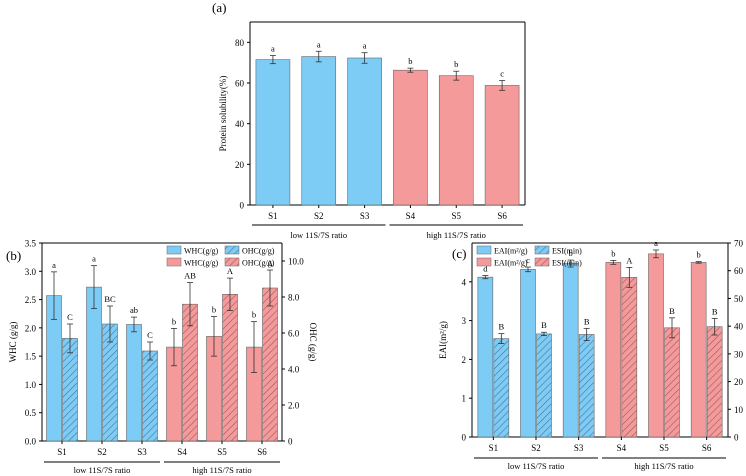  Describe the element at coordinates (739, 244) in the screenshot. I see `y2-tick-label: 70` at that location.